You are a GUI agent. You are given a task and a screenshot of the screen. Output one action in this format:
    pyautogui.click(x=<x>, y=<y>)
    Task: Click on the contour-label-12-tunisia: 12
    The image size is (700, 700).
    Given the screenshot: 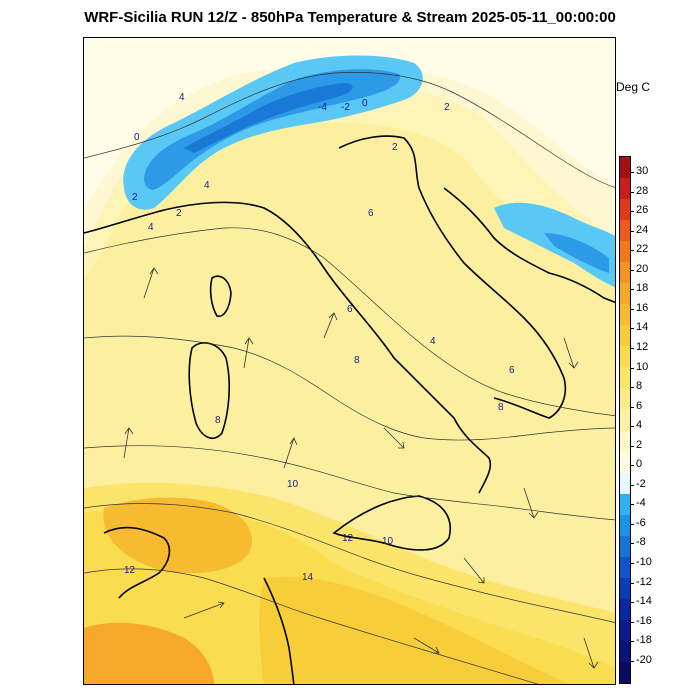 What is the action you would take?
    pyautogui.click(x=130, y=570)
    